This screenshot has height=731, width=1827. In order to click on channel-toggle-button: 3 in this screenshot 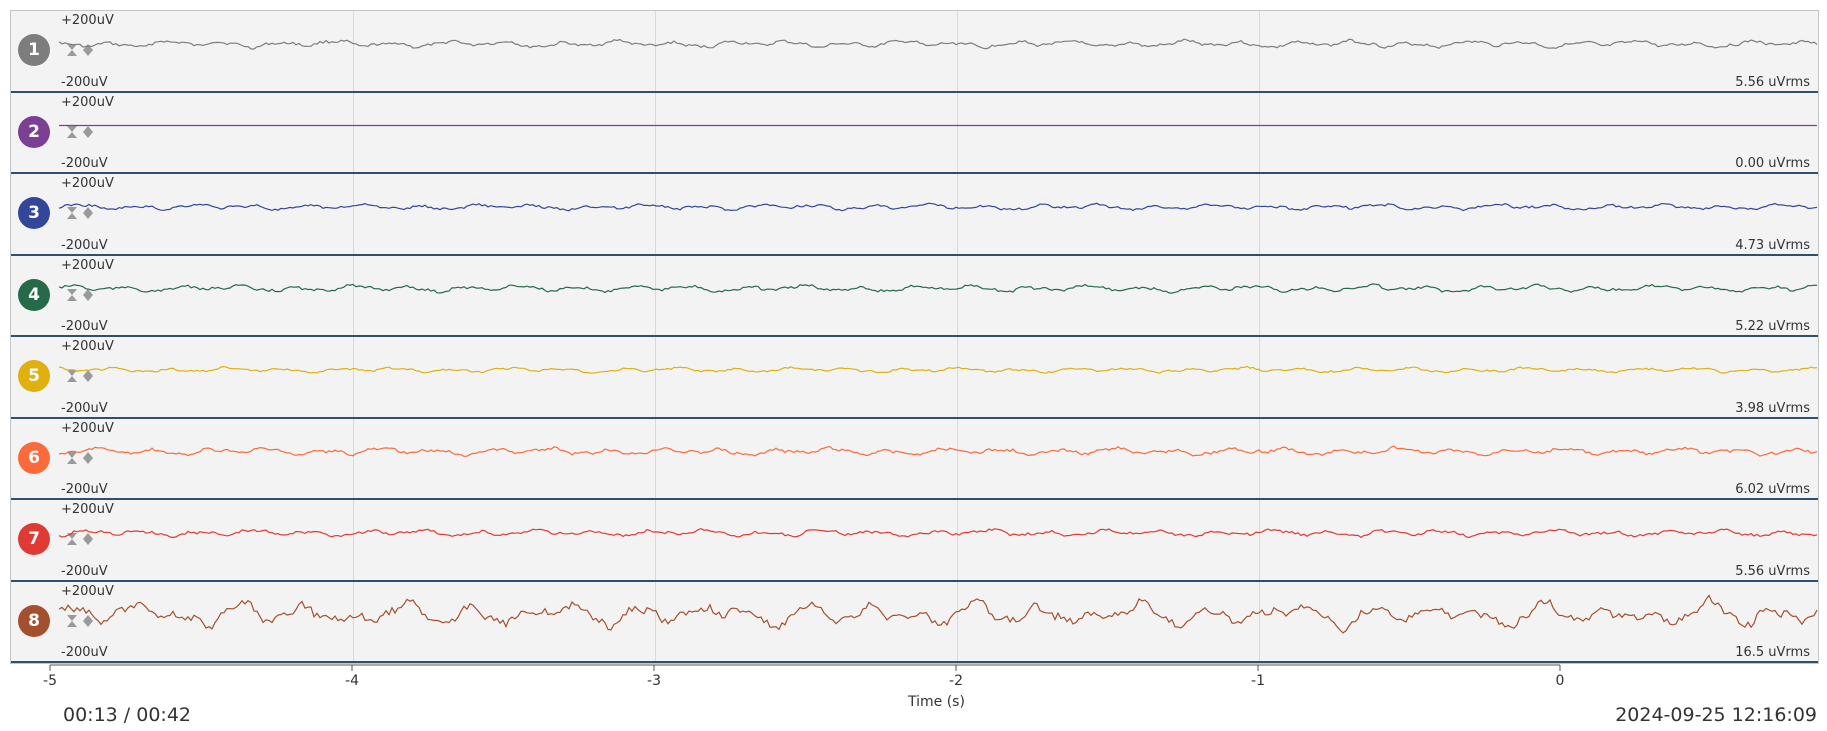, I will do `click(34, 213)`.